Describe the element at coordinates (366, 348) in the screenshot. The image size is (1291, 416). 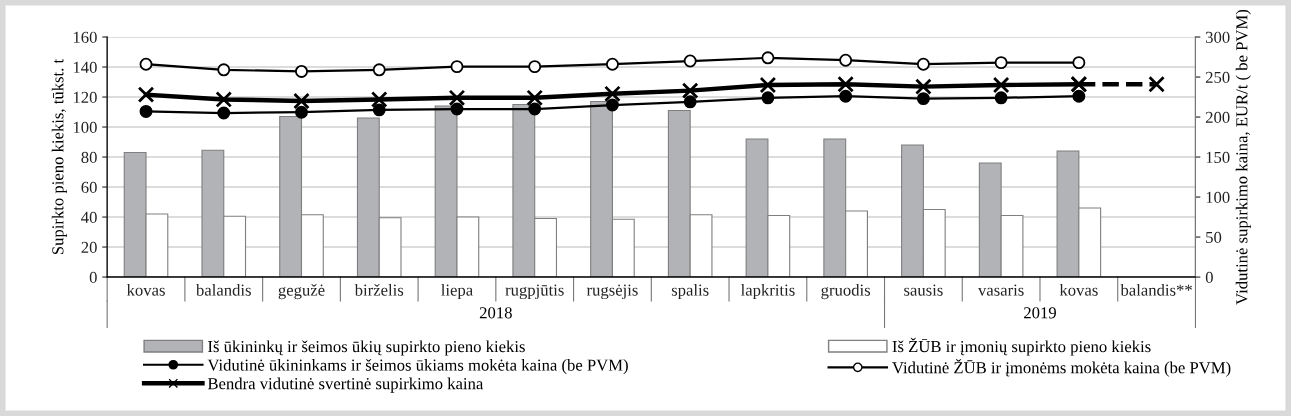
I see `legend-label: Iš ūkininkų ir šeimos ūkių supirkto pieno kiekis` at that location.